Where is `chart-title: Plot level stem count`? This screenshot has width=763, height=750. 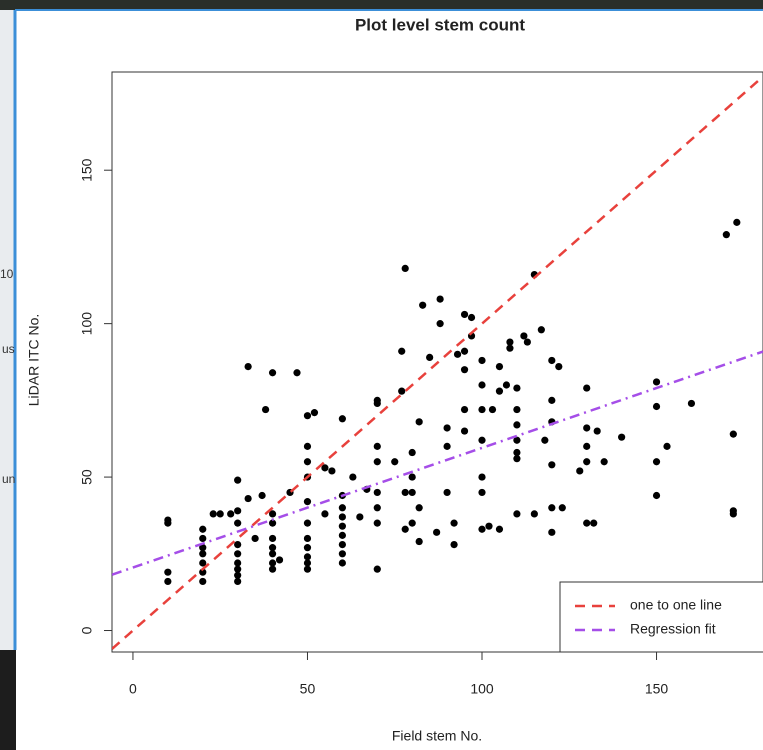
chart-title: Plot level stem count is located at coordinates (440, 24).